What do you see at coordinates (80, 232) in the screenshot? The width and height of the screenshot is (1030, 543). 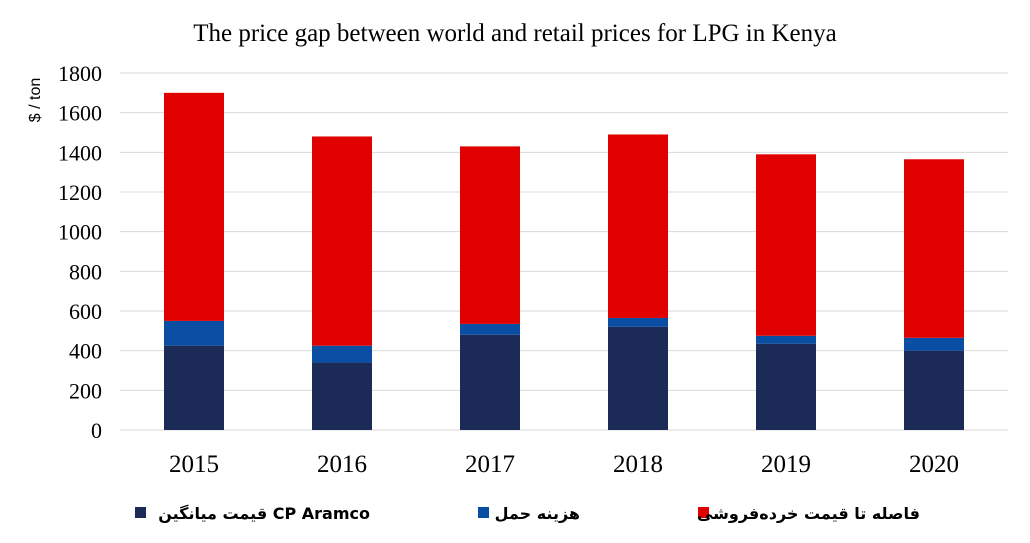 I see `y-tick-label: 1000` at bounding box center [80, 232].